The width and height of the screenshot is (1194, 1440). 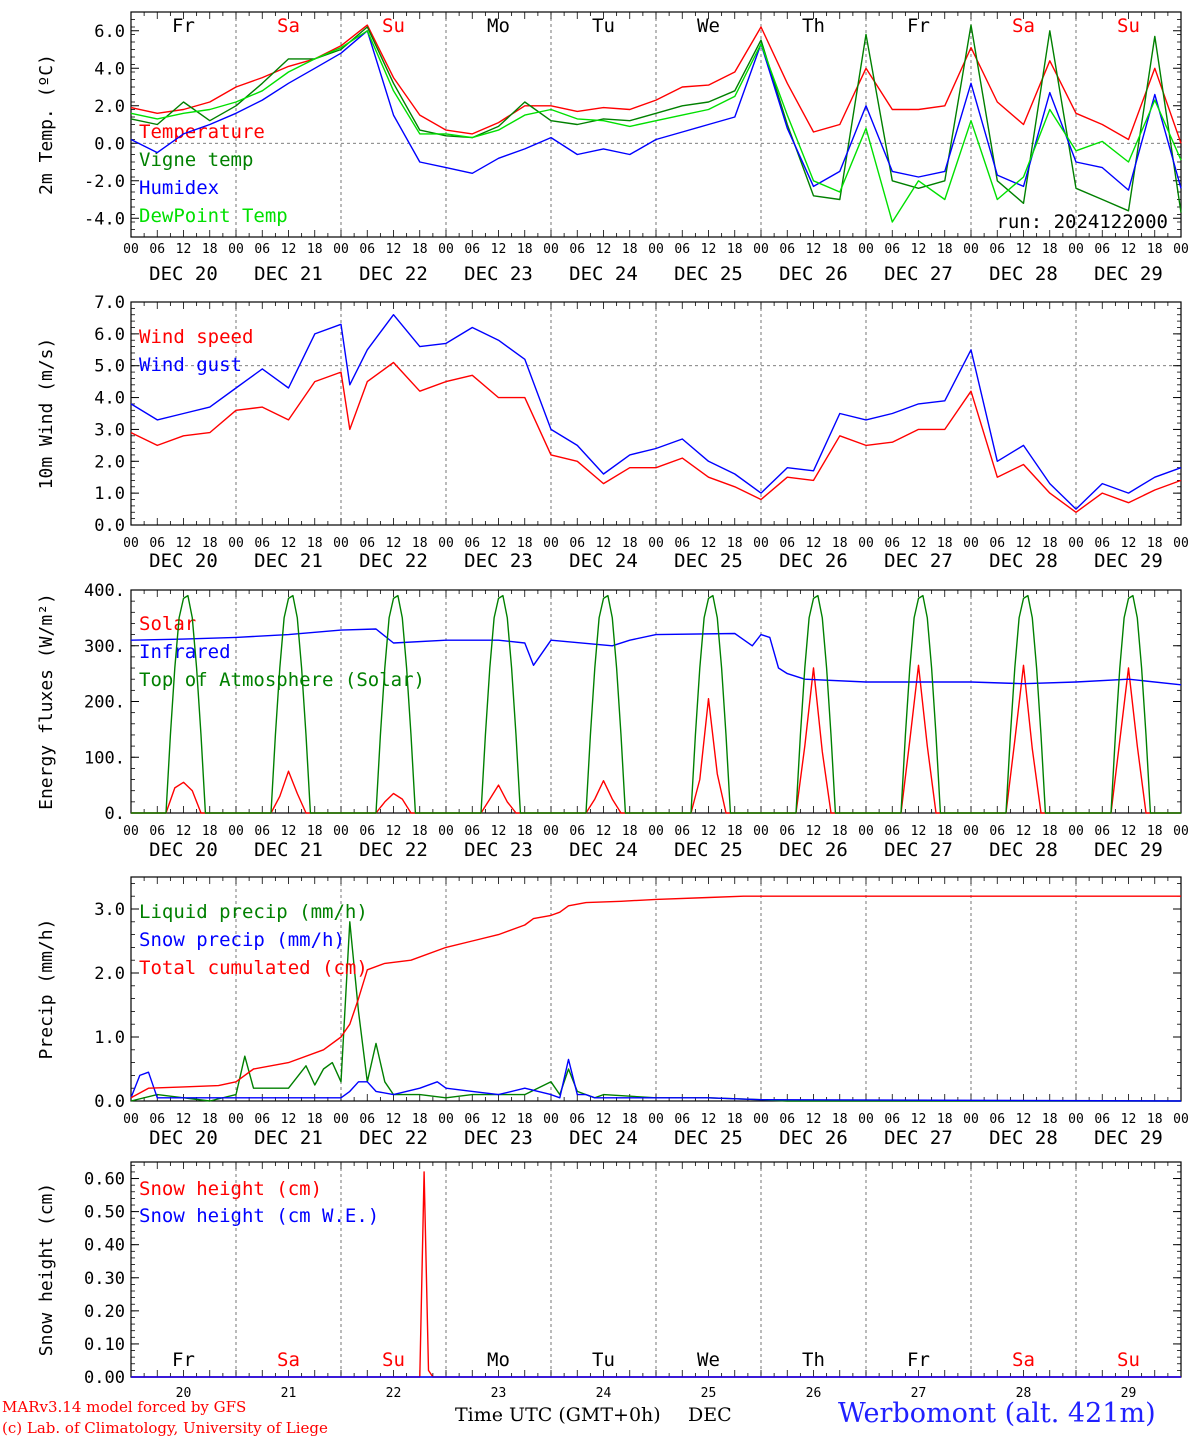 What do you see at coordinates (109, 303) in the screenshot?
I see `y-tick-label: 7.0` at bounding box center [109, 303].